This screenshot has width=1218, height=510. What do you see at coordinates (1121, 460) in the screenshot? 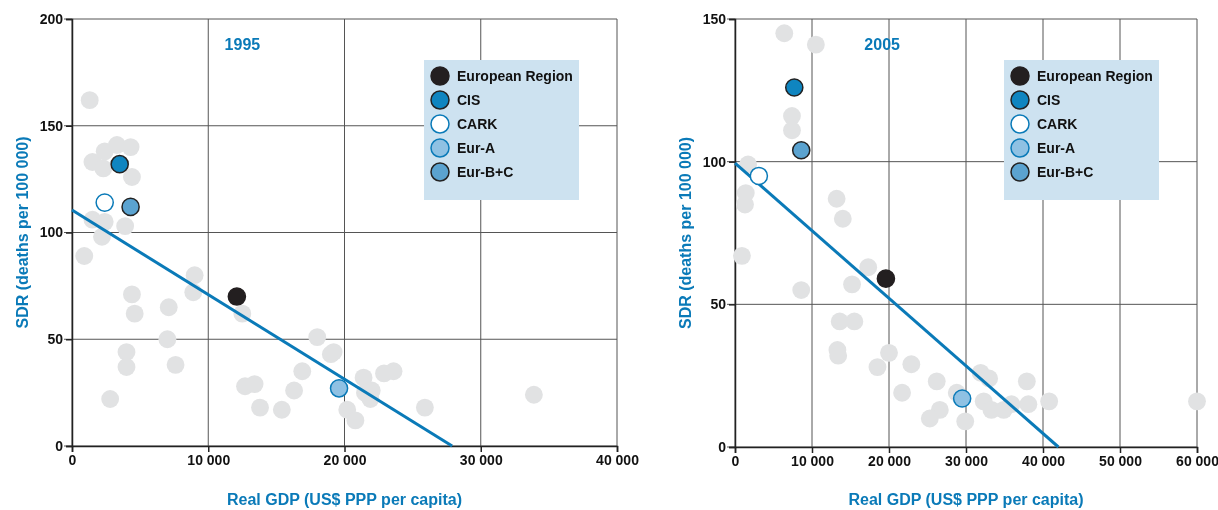
I see `x-tick-label: 50 000` at bounding box center [1121, 460].